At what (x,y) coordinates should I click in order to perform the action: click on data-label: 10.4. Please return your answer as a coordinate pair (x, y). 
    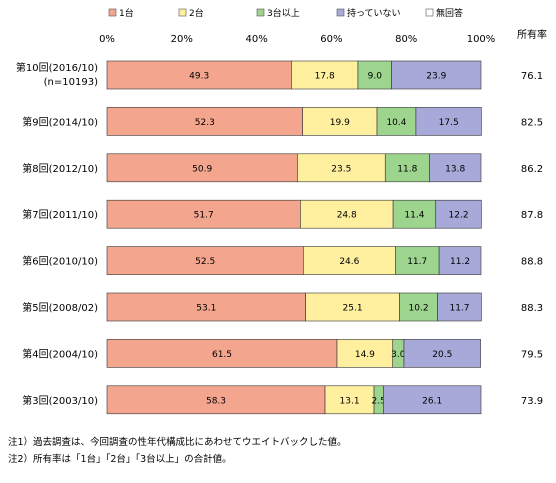
    Looking at the image, I should click on (396, 123).